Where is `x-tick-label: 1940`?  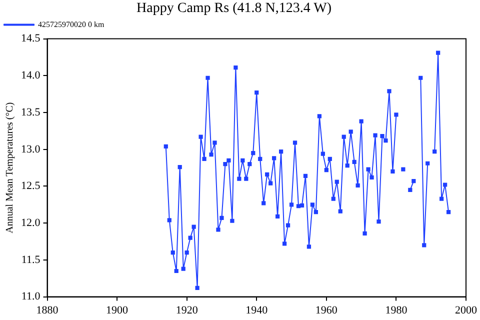
x-tick-label: 1940 is located at coordinates (257, 310).